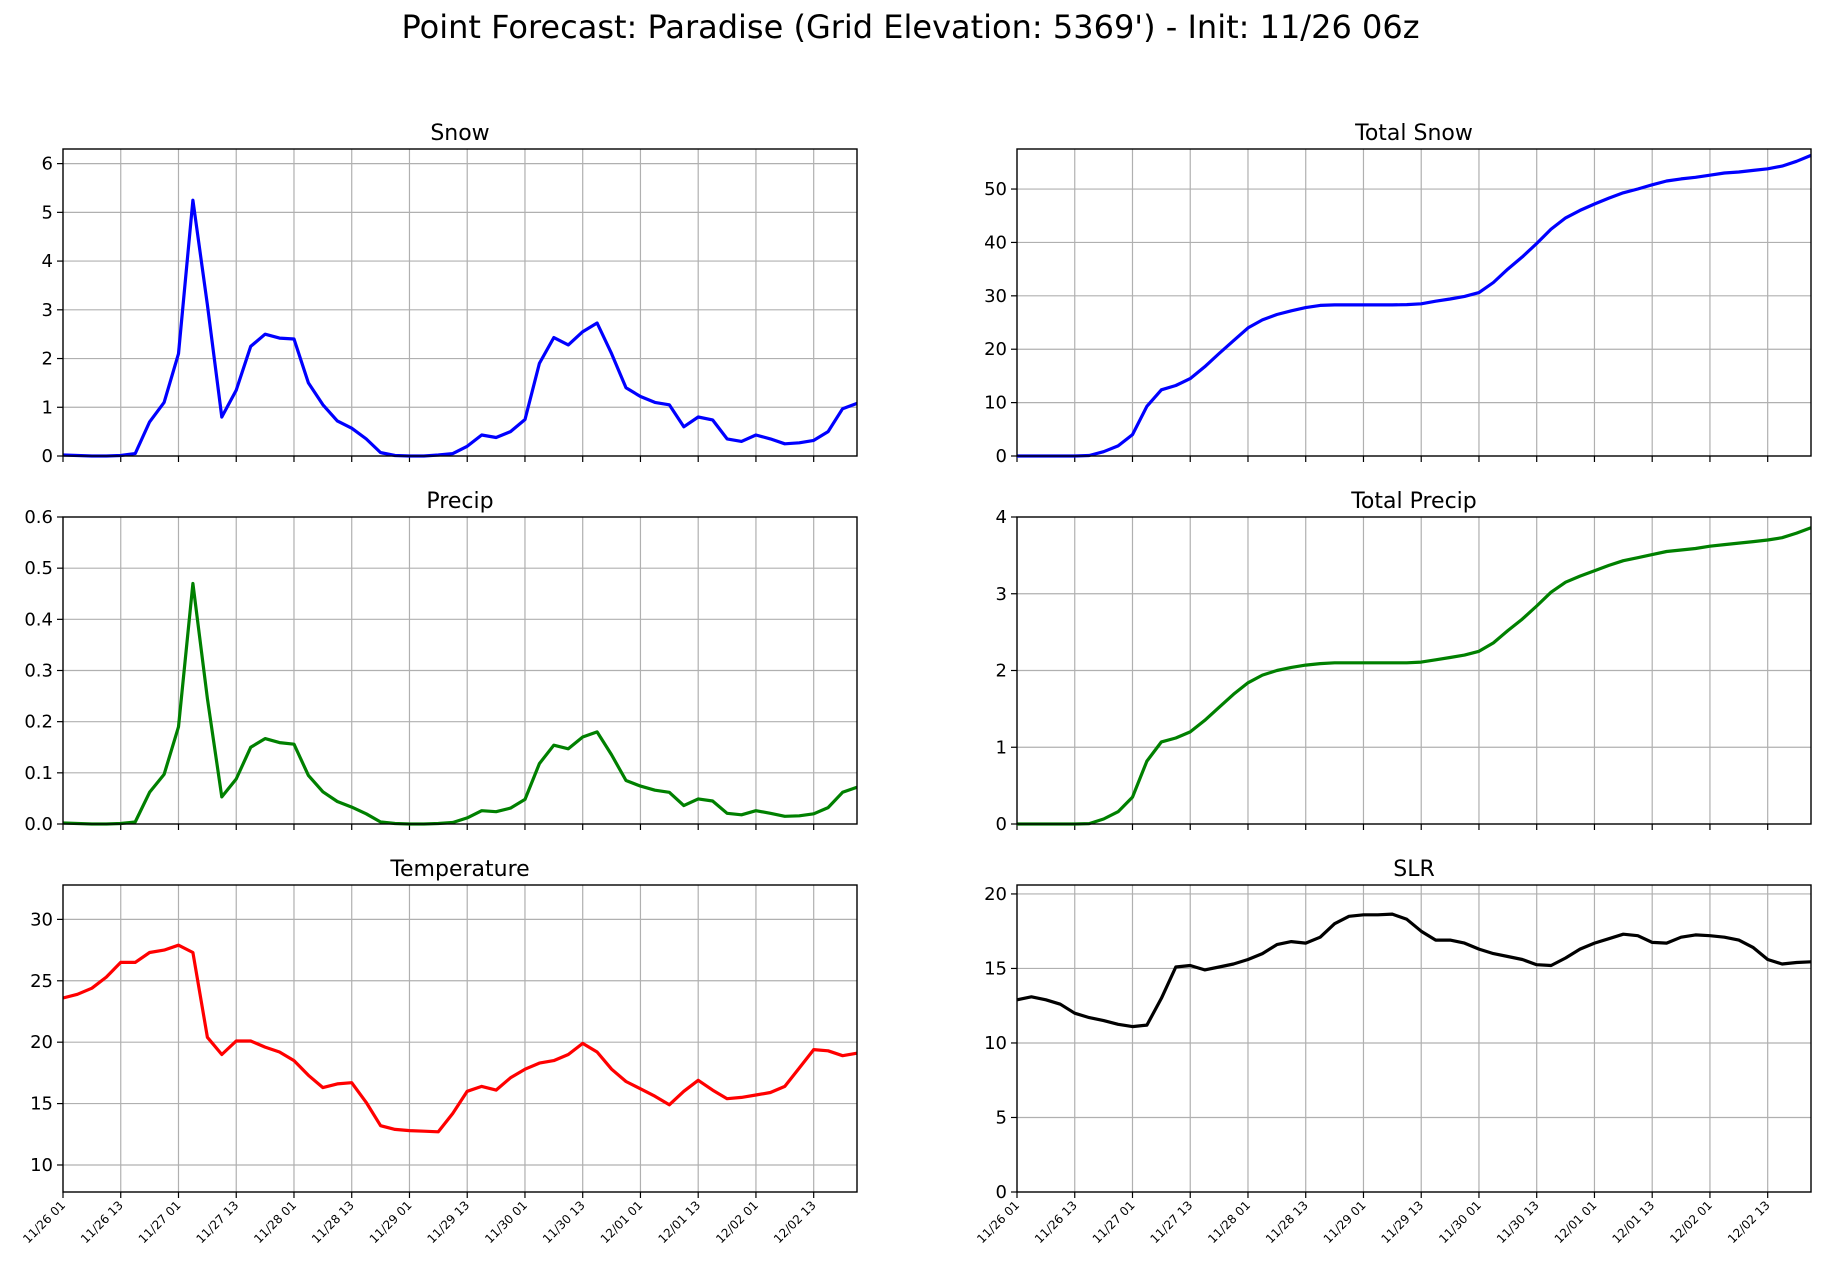 The height and width of the screenshot is (1274, 1821). Describe the element at coordinates (1413, 501) in the screenshot. I see `panel-title: Total Precip` at that location.